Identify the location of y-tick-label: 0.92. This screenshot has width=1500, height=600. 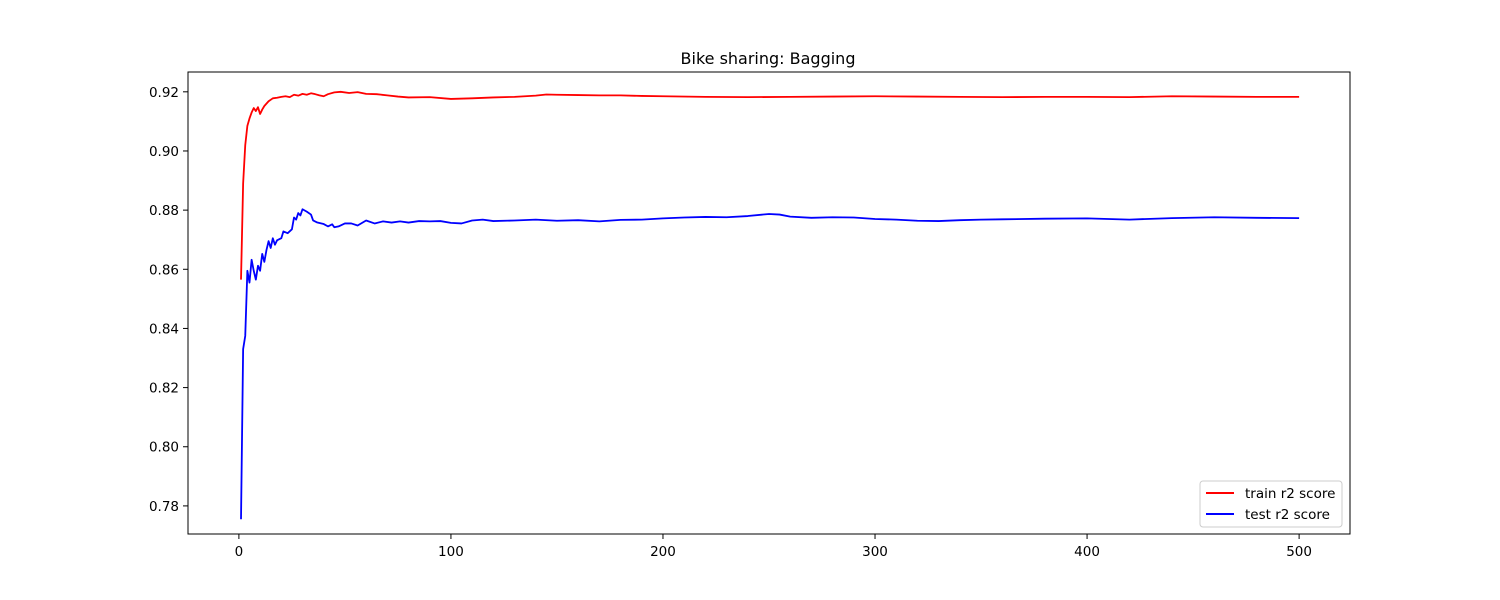
(164, 93).